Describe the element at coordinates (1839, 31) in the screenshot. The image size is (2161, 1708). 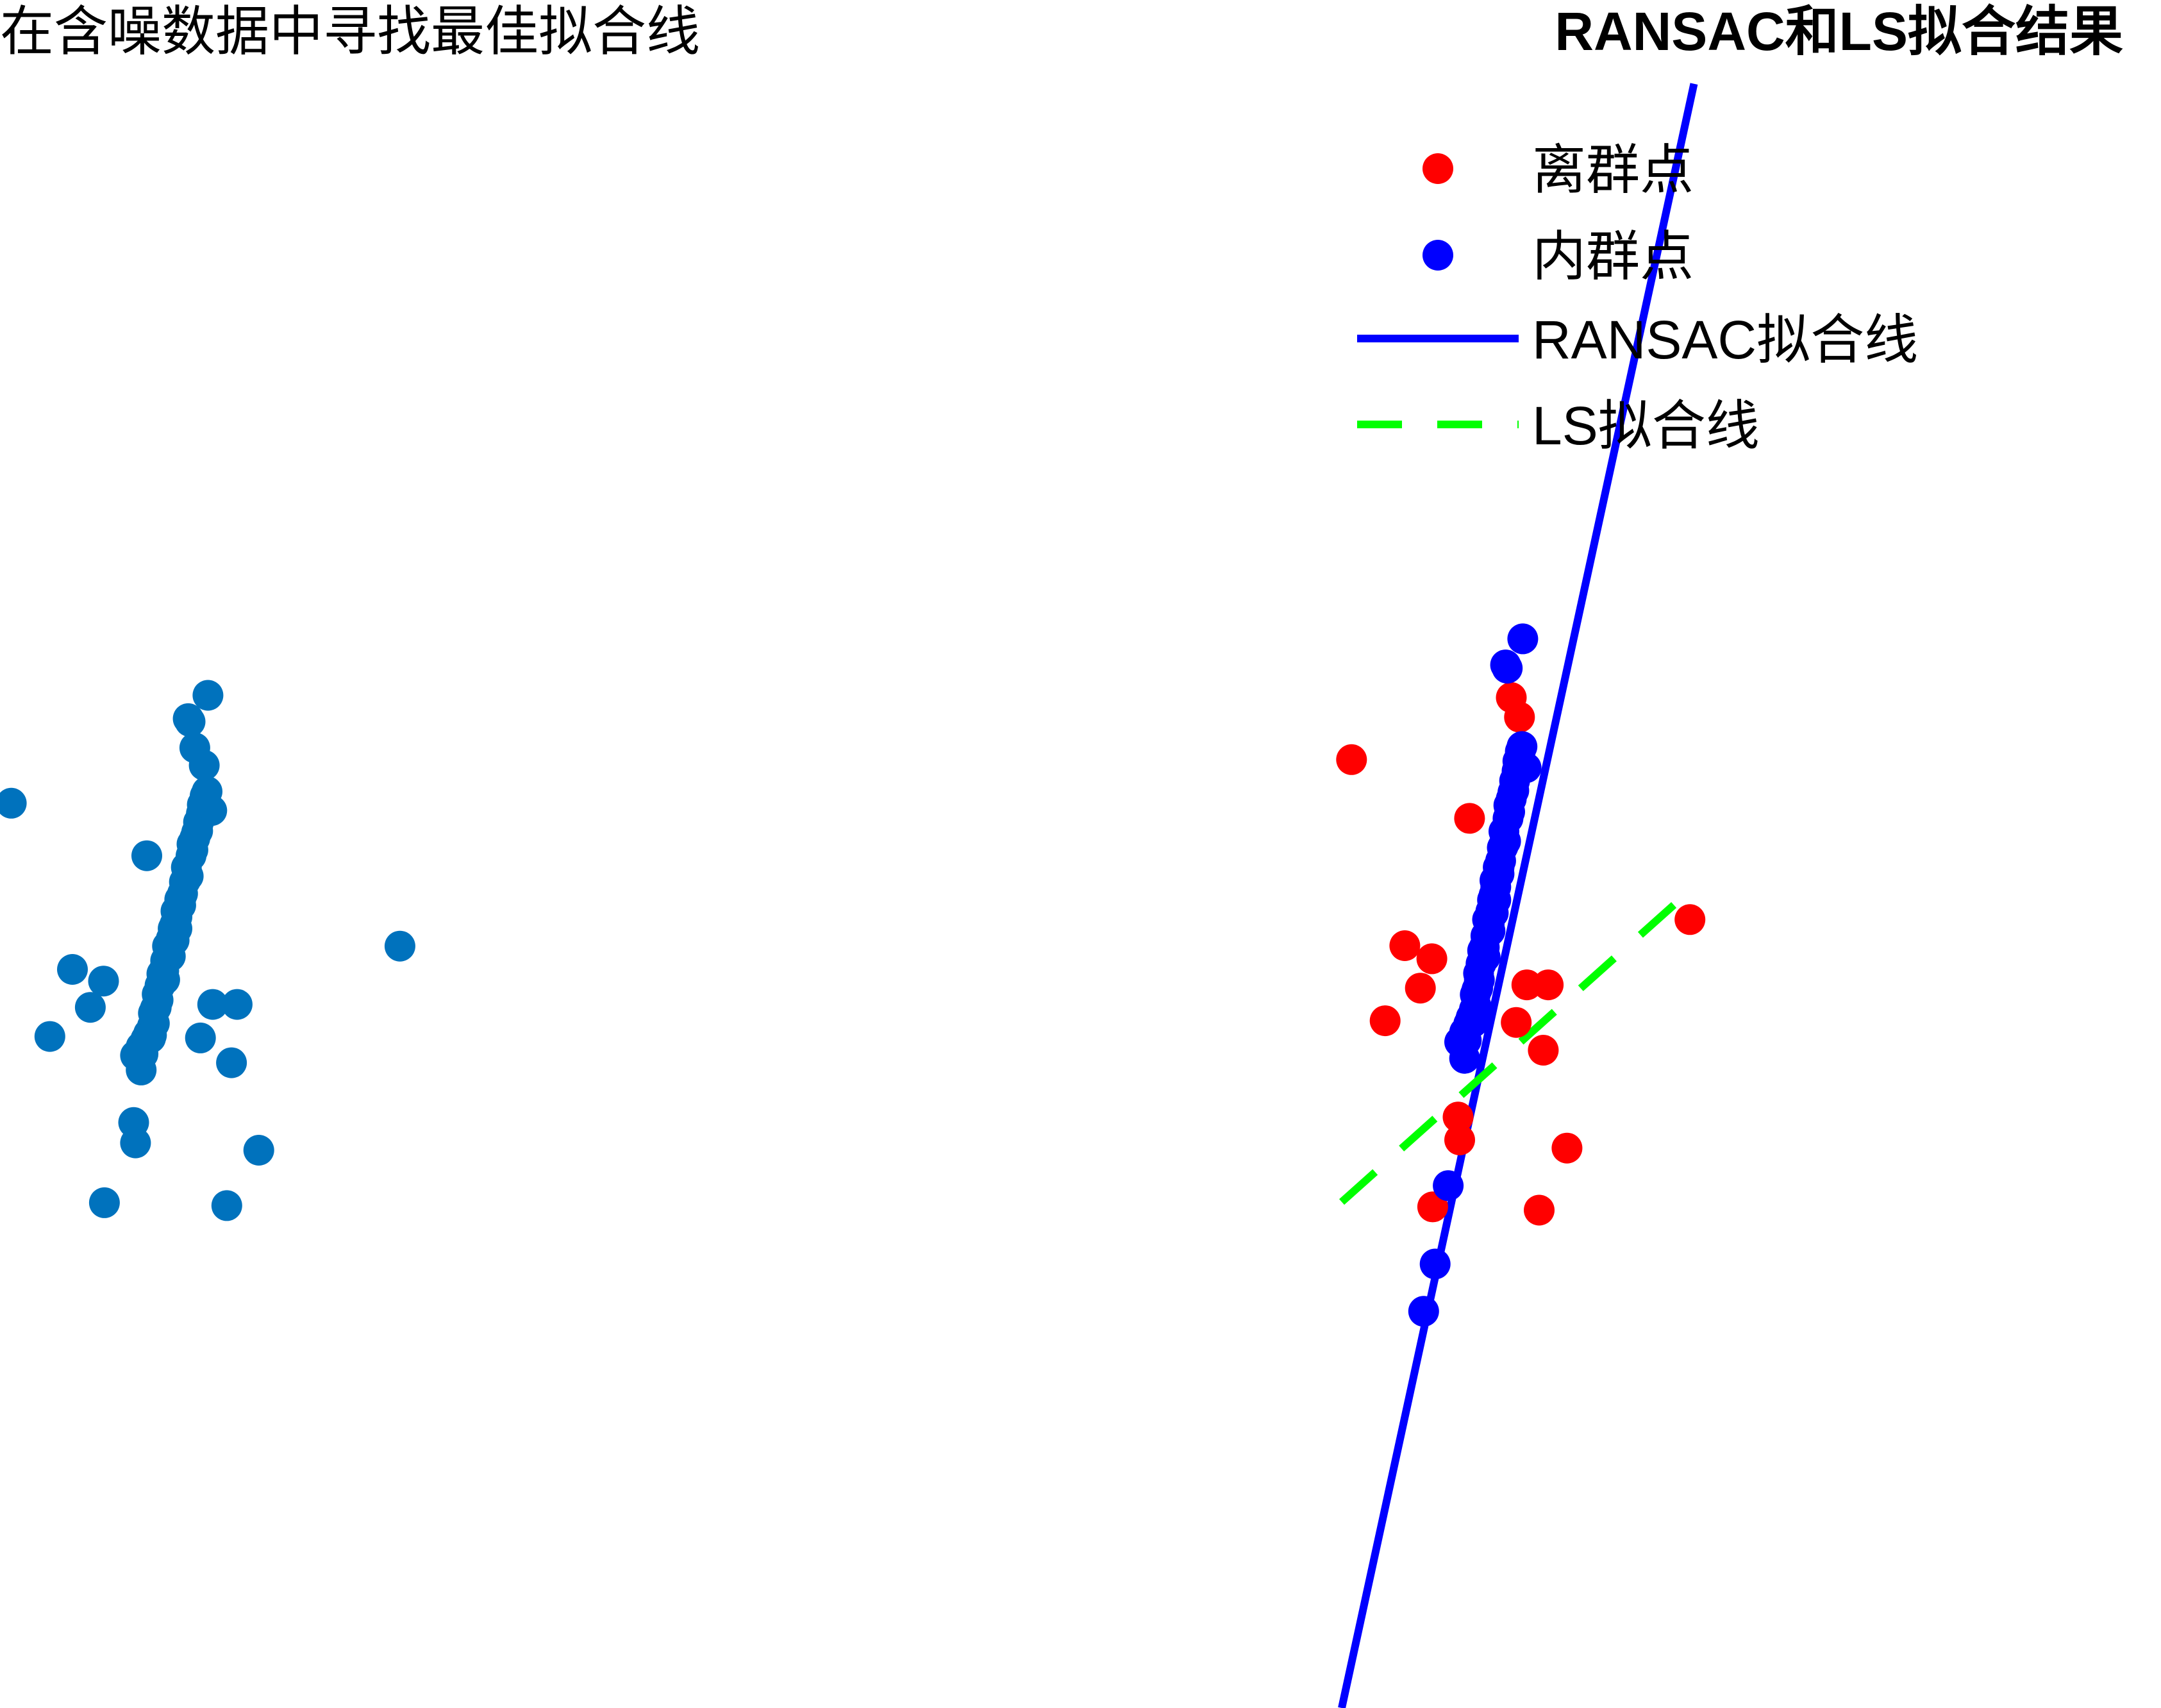
I see `right-chart-title: RANSAC和LS拟合结果` at that location.